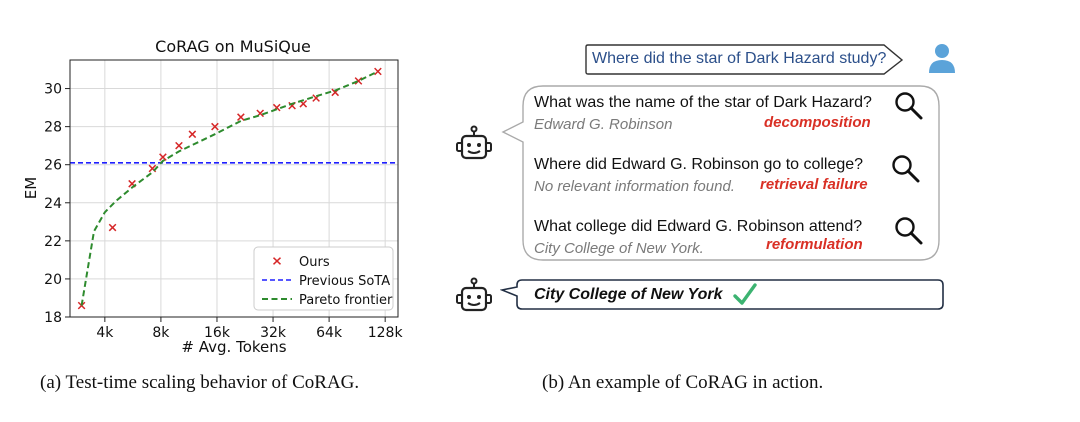 This screenshot has height=422, width=1080. Describe the element at coordinates (233, 347) in the screenshot. I see `x-axis-label: # Avg. Tokens` at that location.